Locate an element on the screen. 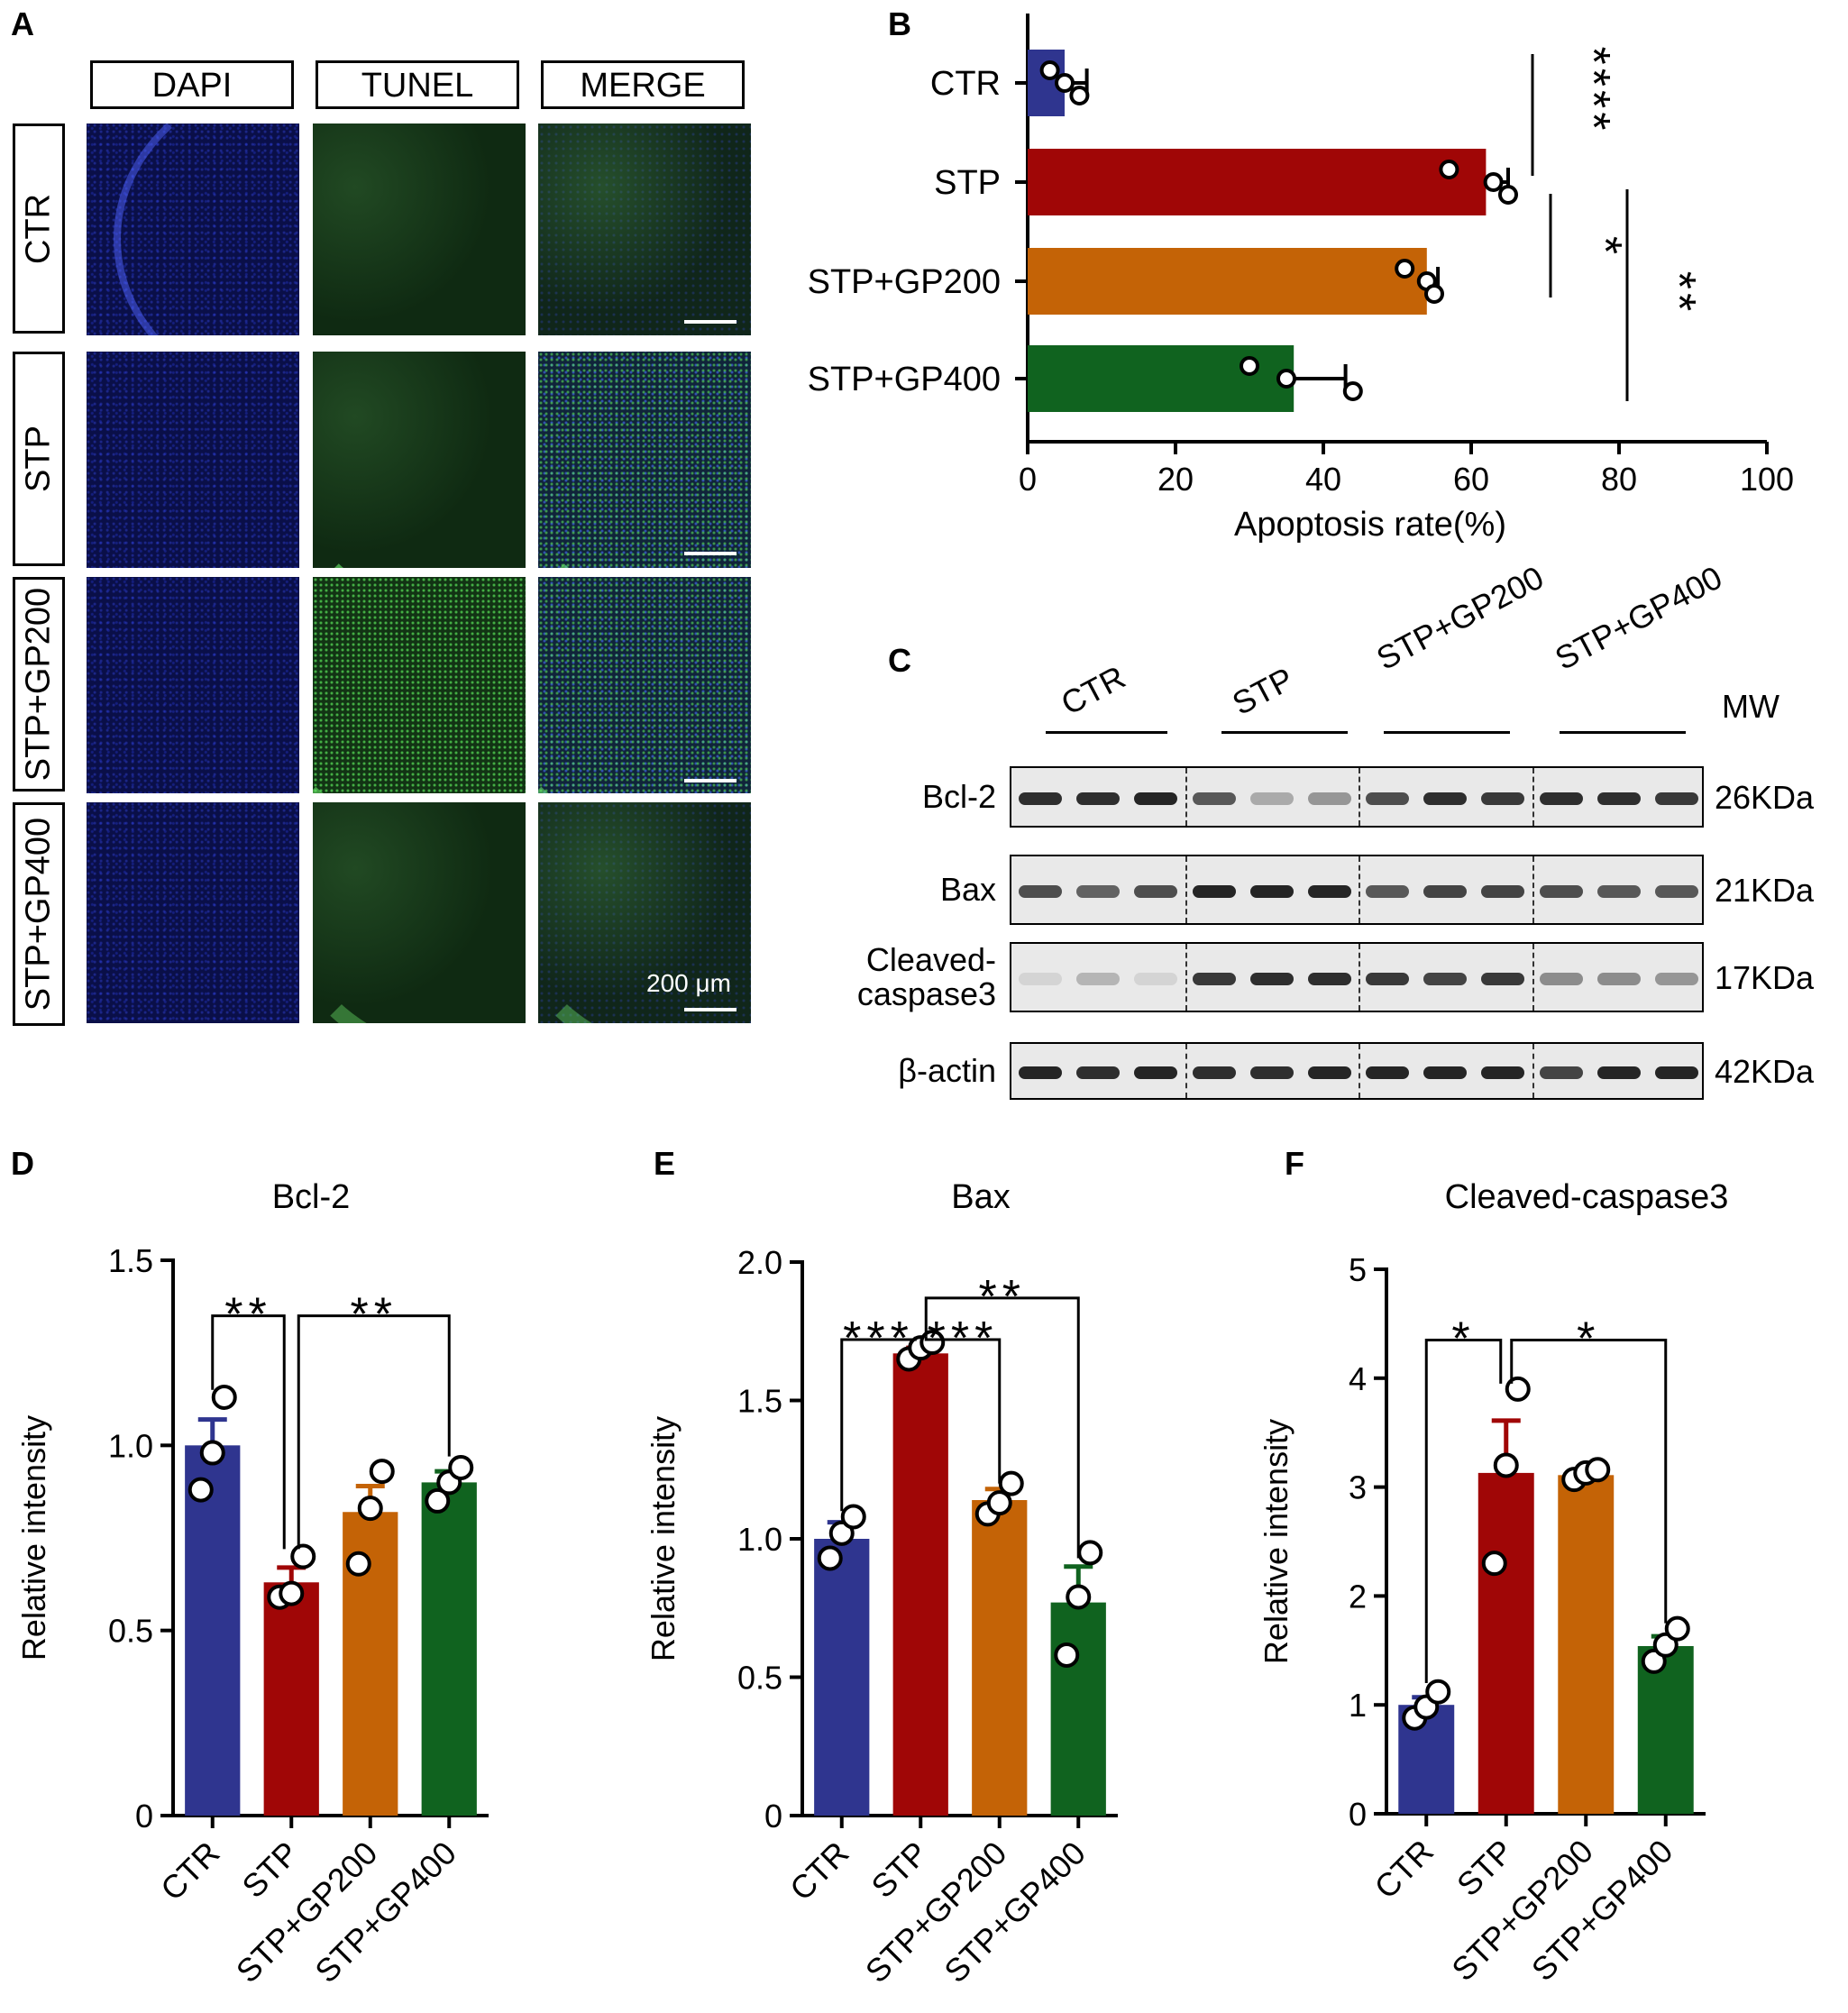  micrograph-ctr-dapi is located at coordinates (193, 229).